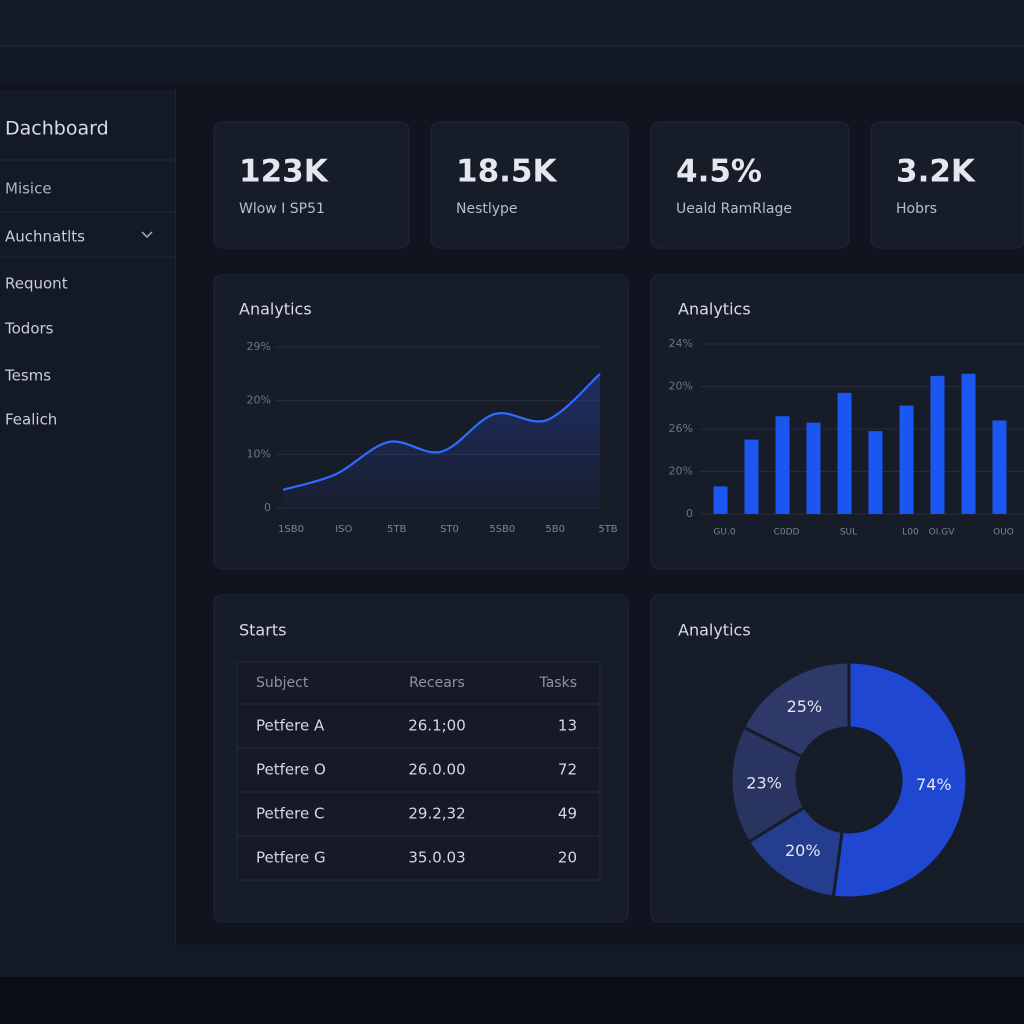 This screenshot has height=1024, width=1024. I want to click on top-bar, so click(512, 23).